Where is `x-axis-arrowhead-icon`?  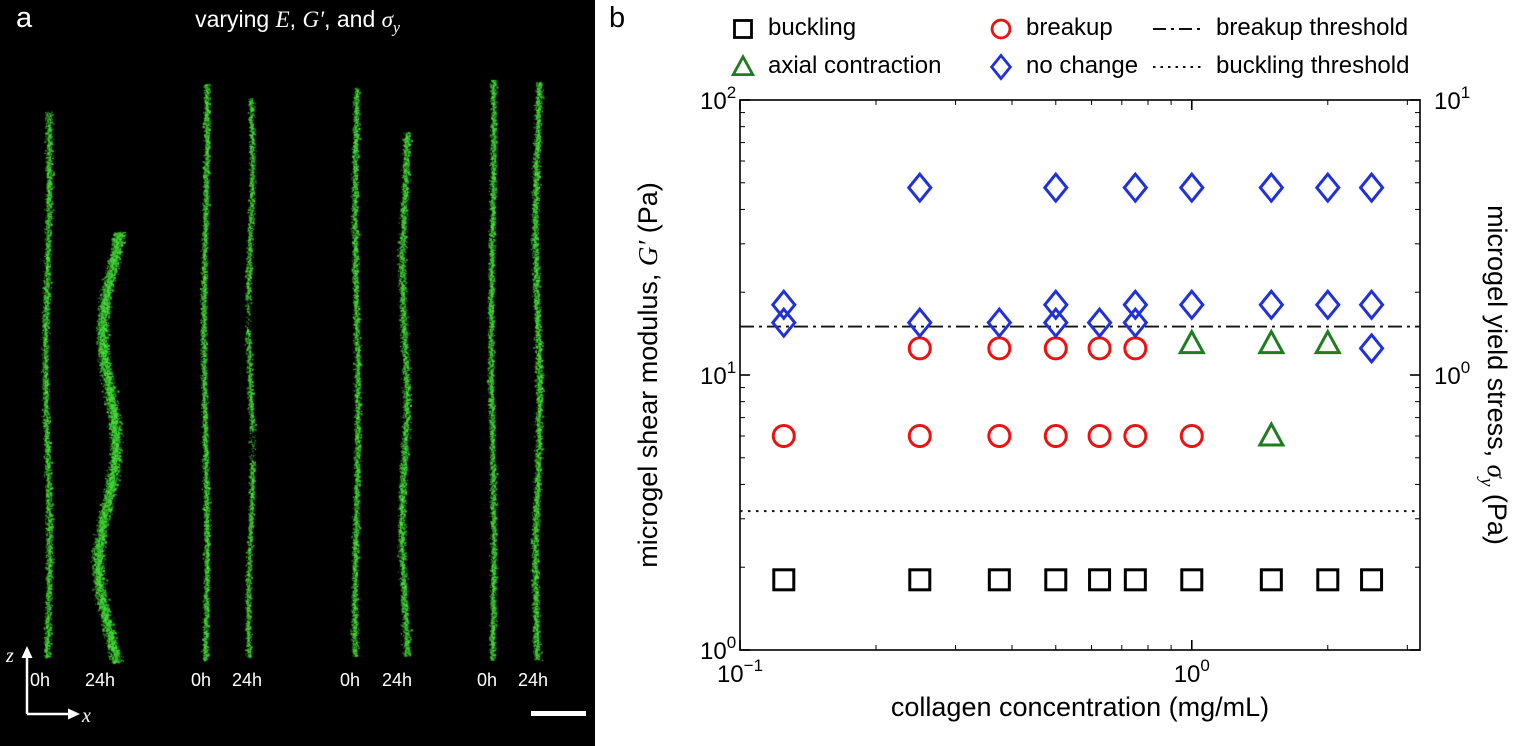
x-axis-arrowhead-icon is located at coordinates (74, 714).